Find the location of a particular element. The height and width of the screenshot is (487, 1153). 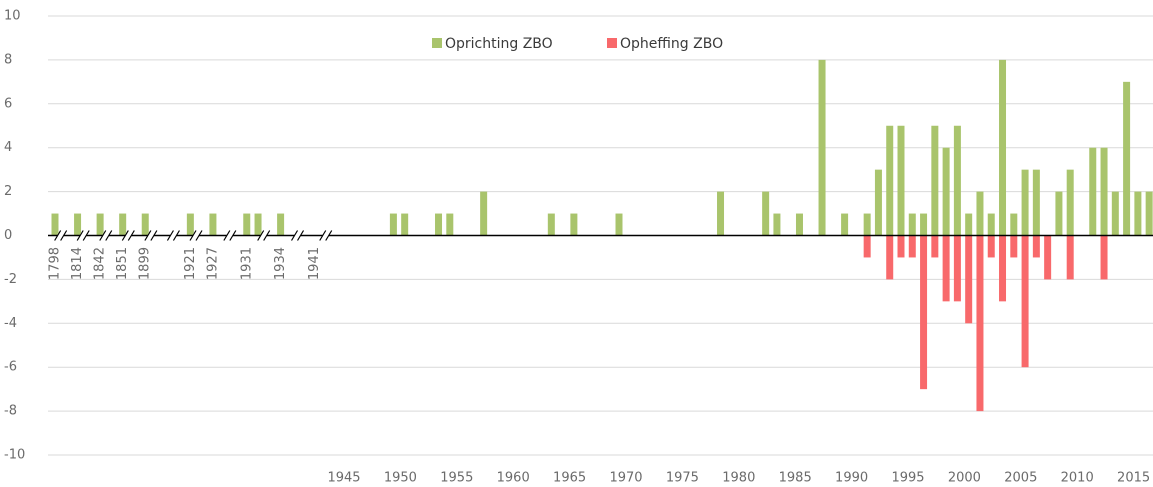

x-tick-label: 1945 is located at coordinates (343, 478).